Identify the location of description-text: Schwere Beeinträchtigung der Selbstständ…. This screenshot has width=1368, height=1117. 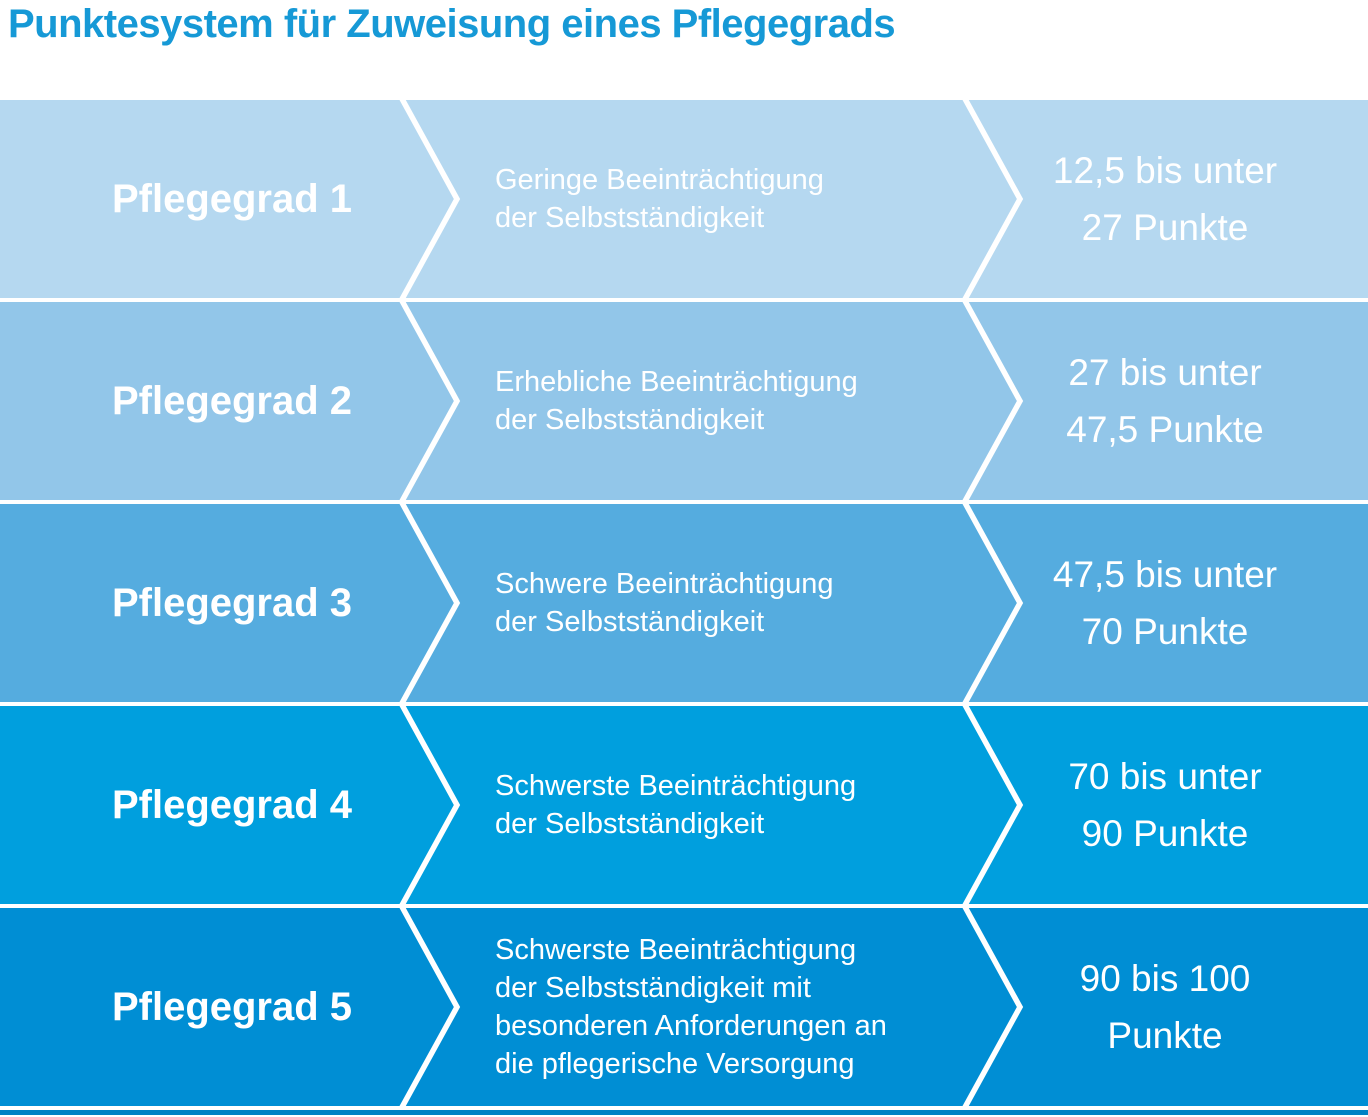
(664, 603).